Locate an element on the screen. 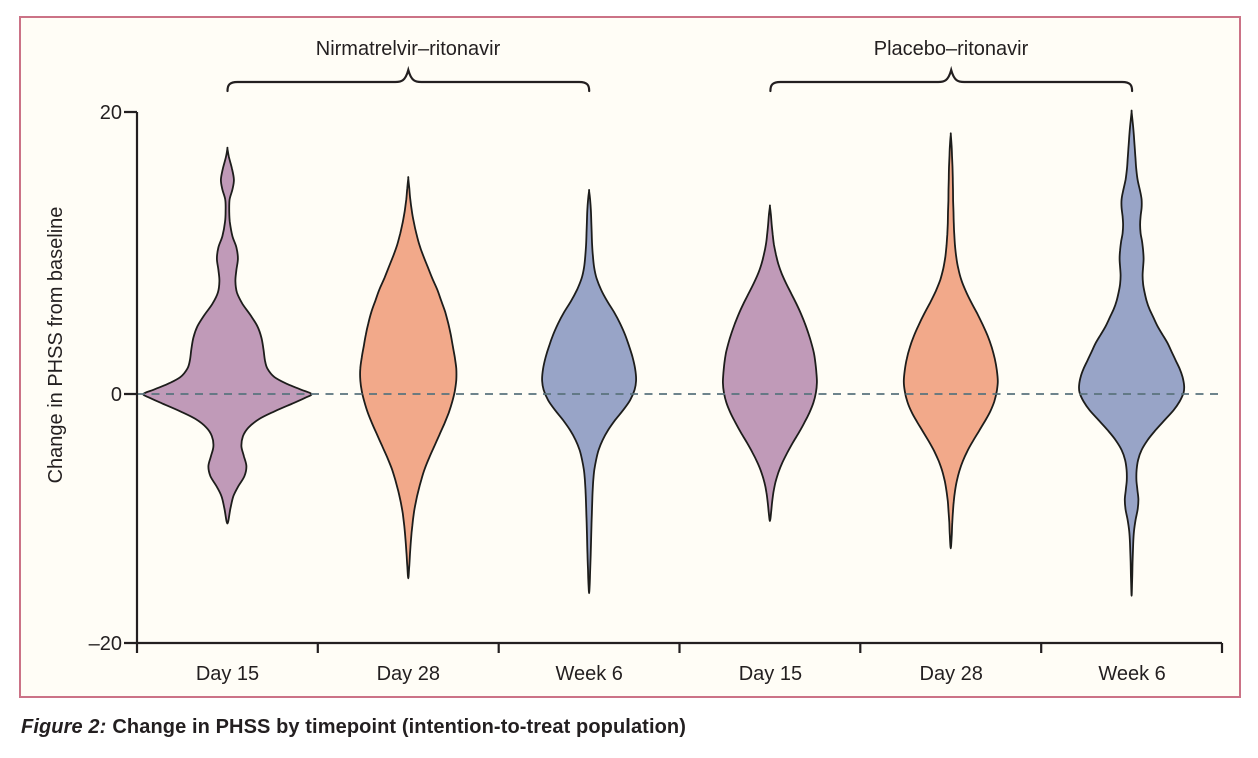 This screenshot has width=1258, height=758. violin-placebo-ritonavir-week6 is located at coordinates (1132, 353).